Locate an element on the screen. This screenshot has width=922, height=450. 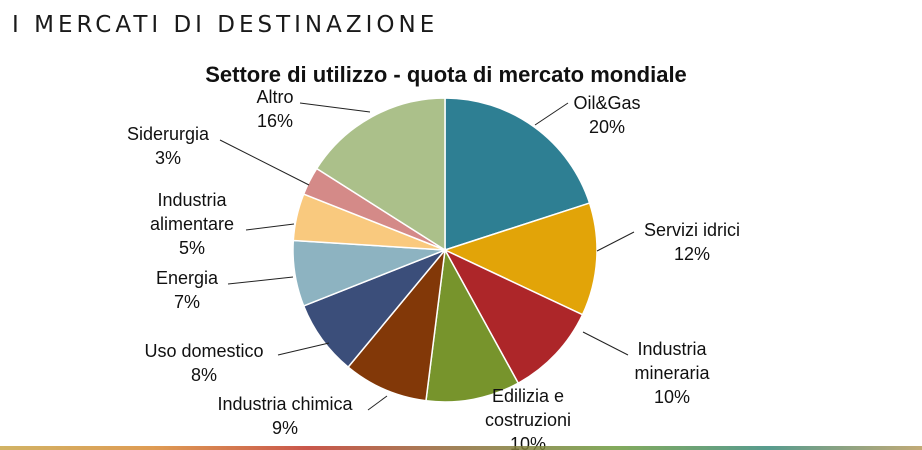
slice-label: Industria chimica 9% is located at coordinates (285, 416).